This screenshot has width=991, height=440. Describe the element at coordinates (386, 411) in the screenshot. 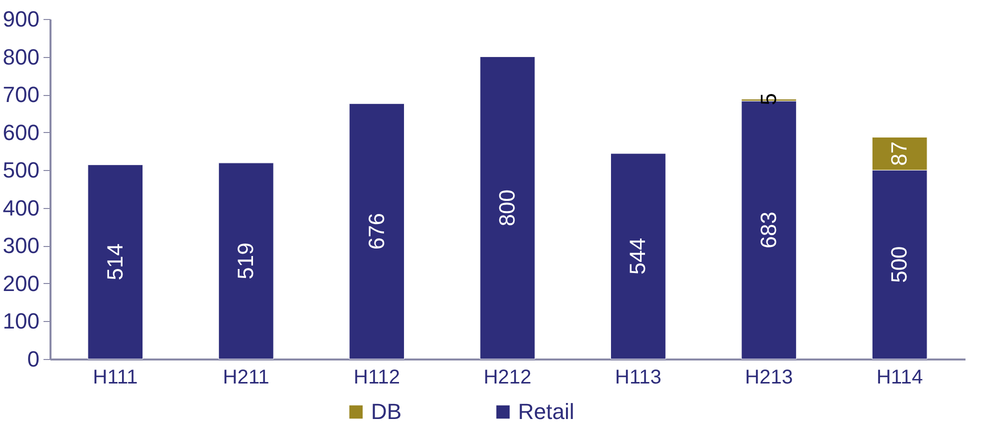

I see `legend-label: DB` at that location.